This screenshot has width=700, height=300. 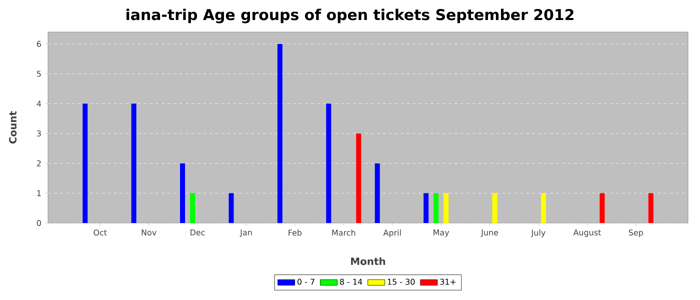 What do you see at coordinates (13, 127) in the screenshot?
I see `y-axis-title: Count` at bounding box center [13, 127].